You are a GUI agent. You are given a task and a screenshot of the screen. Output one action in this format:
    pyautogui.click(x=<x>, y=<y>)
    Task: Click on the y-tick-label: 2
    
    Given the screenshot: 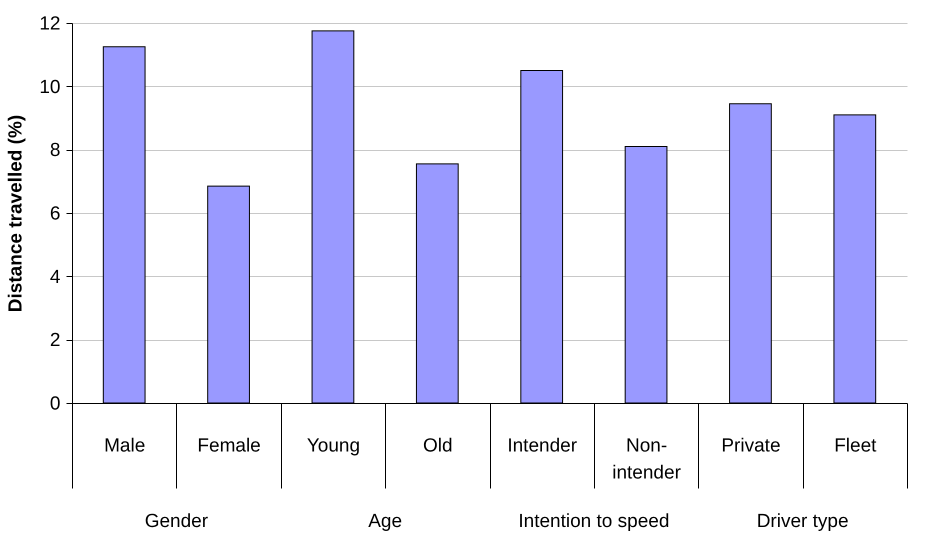 What is the action you would take?
    pyautogui.click(x=55, y=341)
    